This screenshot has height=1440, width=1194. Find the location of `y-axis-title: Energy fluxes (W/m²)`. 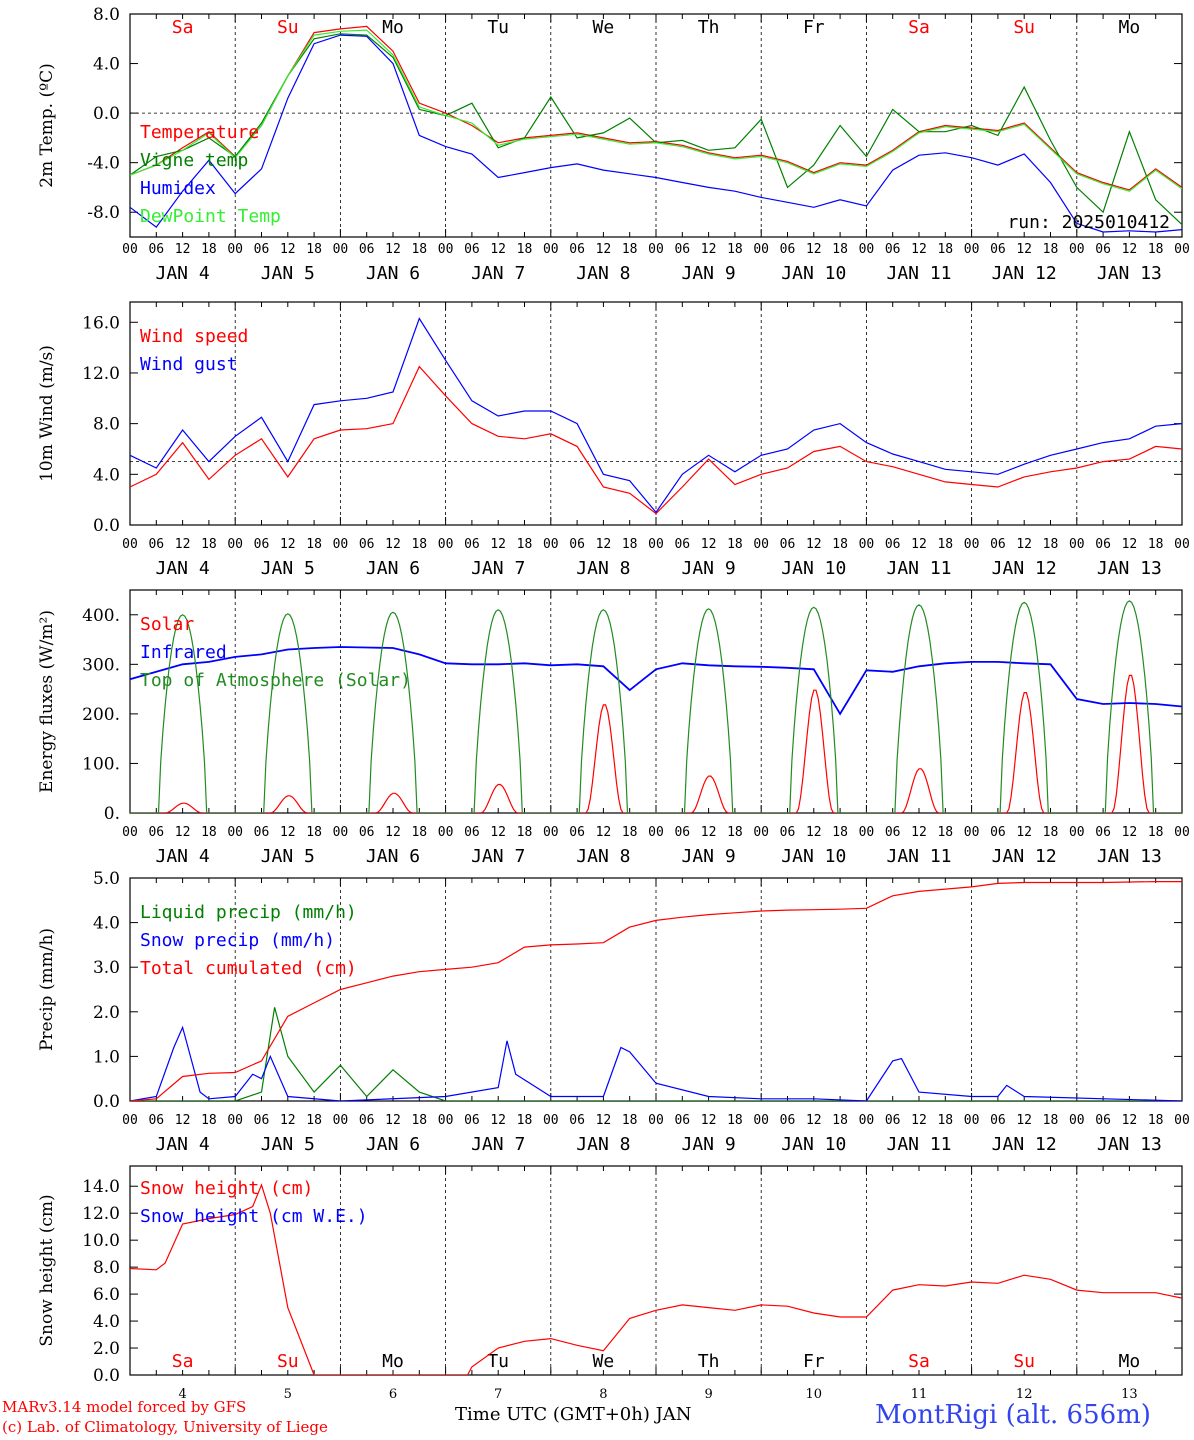

y-axis-title: Energy fluxes (W/m²) is located at coordinates (47, 701).